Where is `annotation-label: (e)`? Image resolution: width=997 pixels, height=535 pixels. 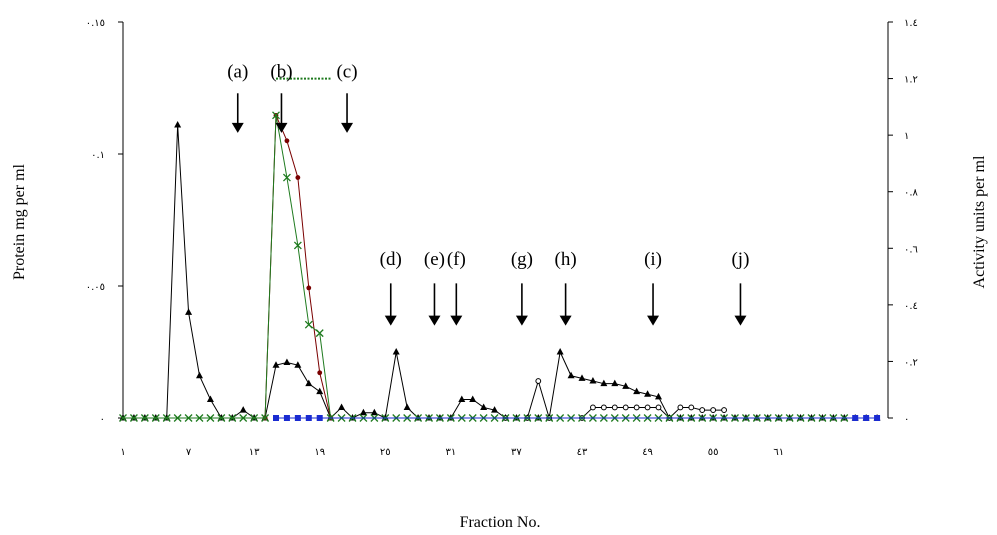 annotation-label: (e) is located at coordinates (434, 259).